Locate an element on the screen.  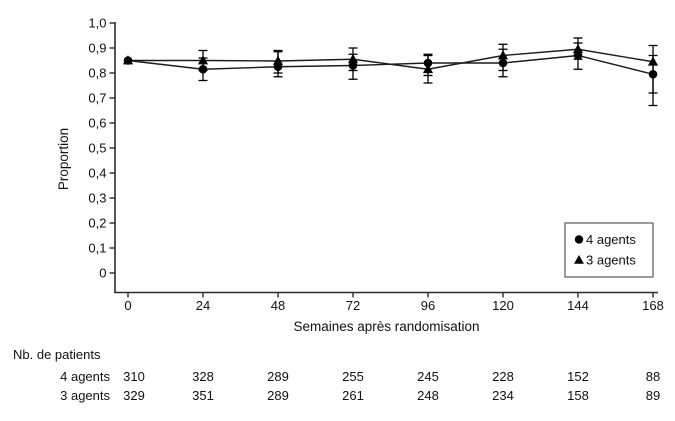
y-tick-label: 0,5 is located at coordinates (97, 148).